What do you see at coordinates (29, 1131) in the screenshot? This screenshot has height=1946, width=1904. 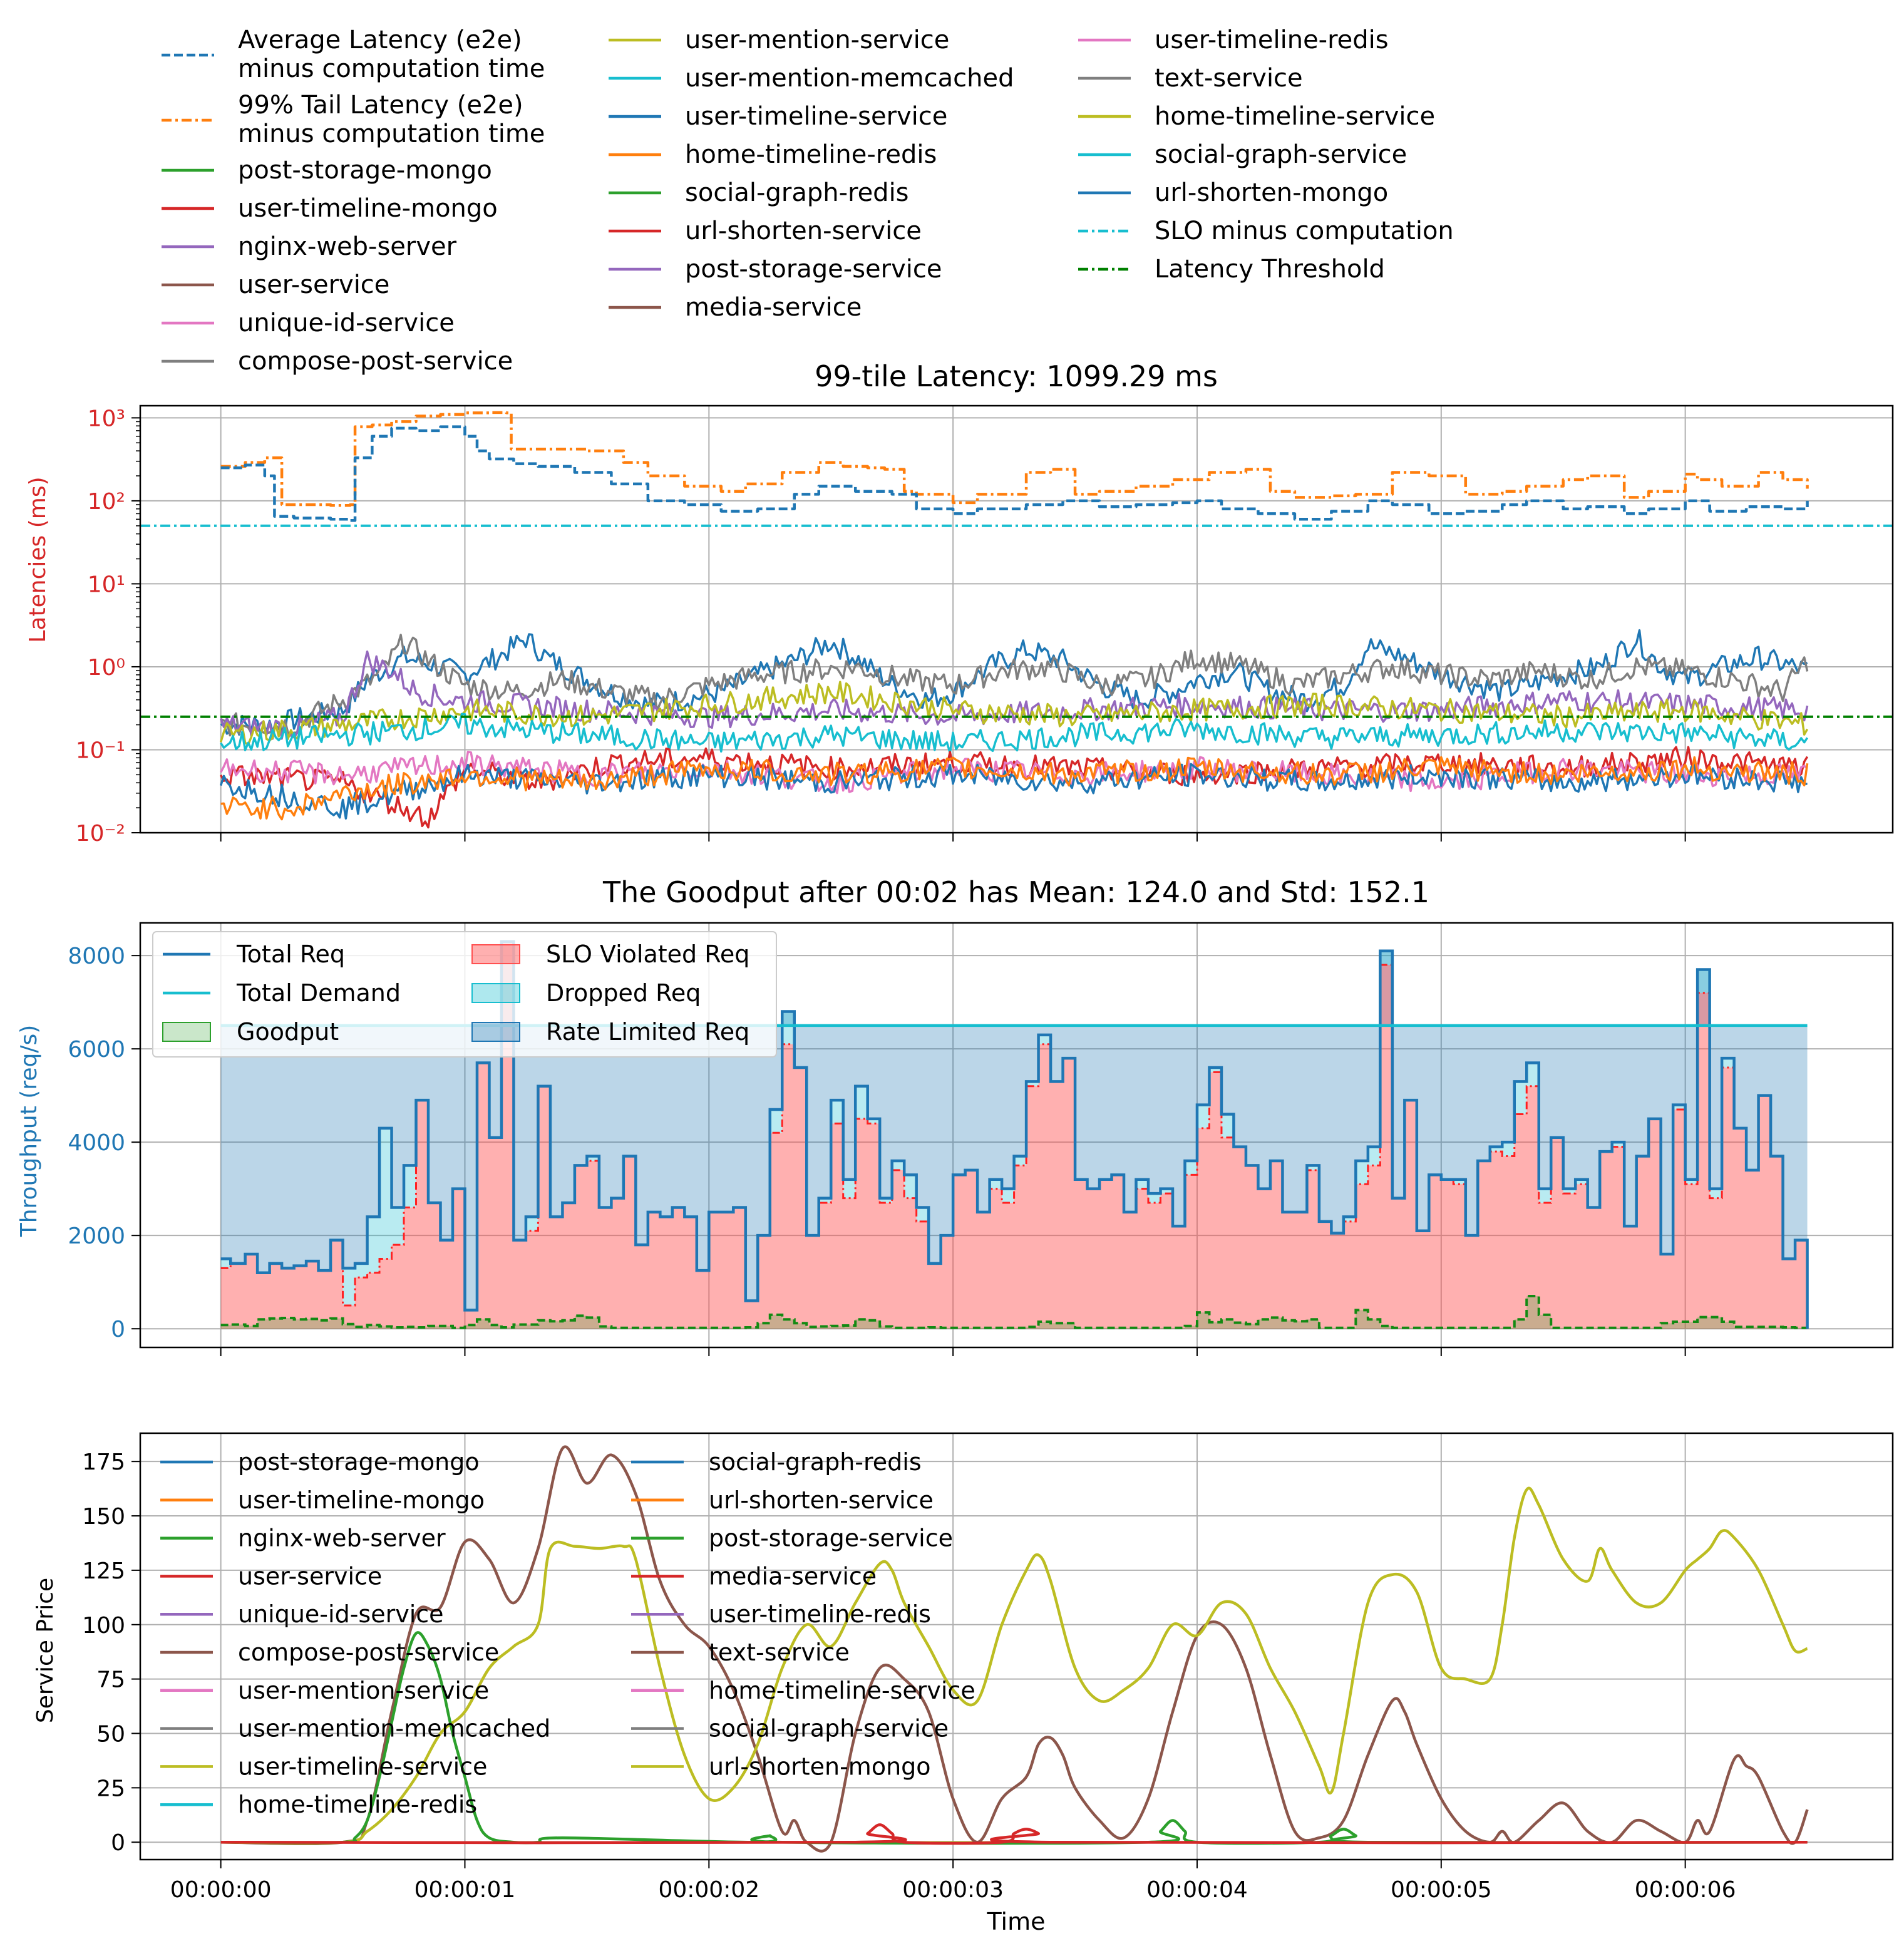 I see `throughput-panel-ylabel: Throughput (req/s)` at bounding box center [29, 1131].